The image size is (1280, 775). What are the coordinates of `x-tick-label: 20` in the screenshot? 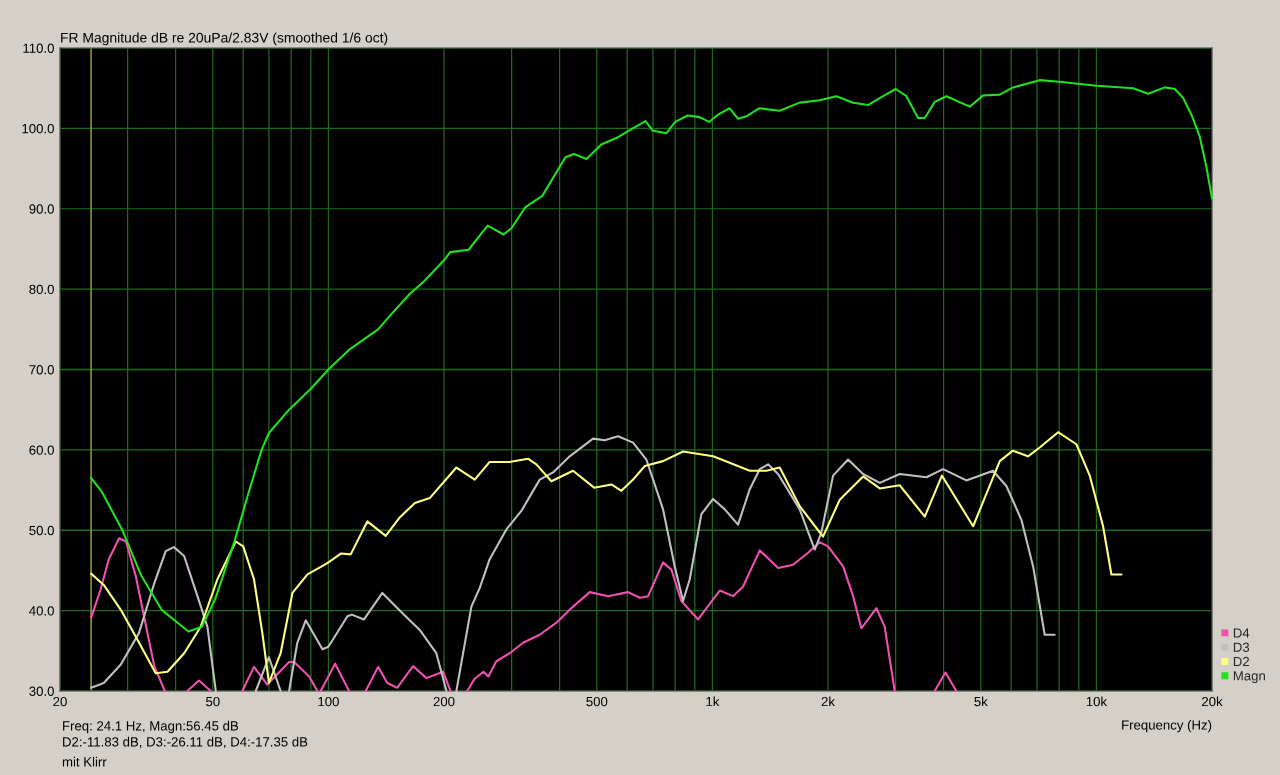 It's located at (60, 701).